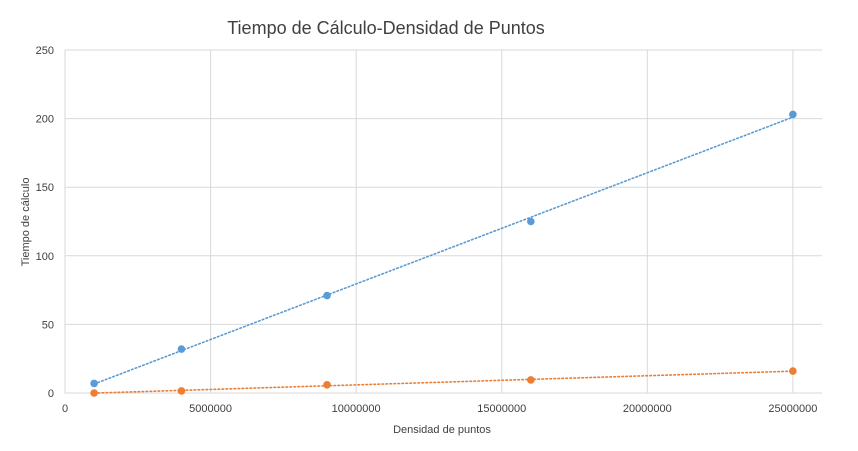 The image size is (858, 451). What do you see at coordinates (45, 51) in the screenshot?
I see `y-tick-label: 250` at bounding box center [45, 51].